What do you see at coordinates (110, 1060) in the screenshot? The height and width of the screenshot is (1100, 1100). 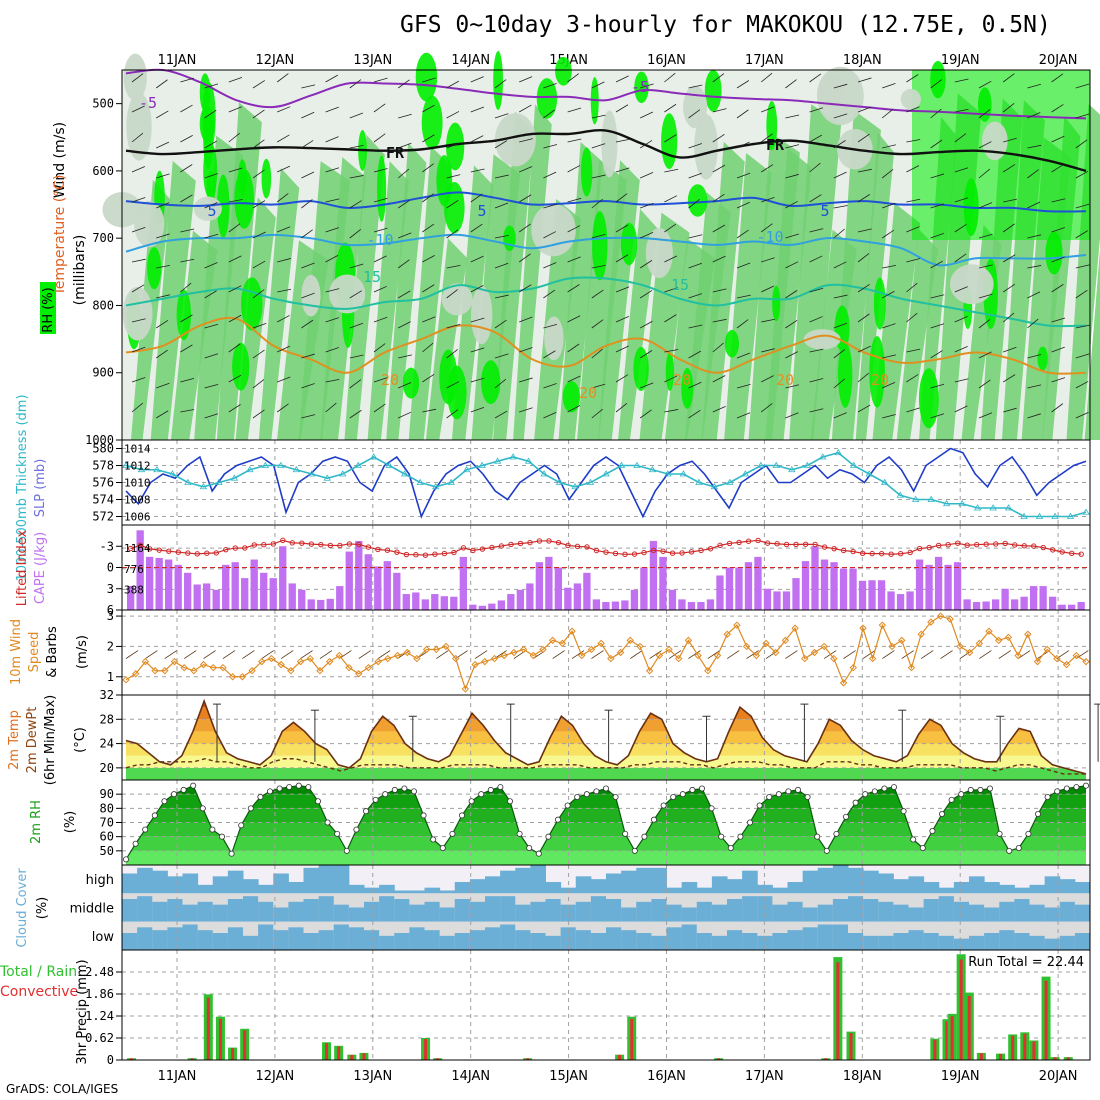 I see `precip-tick-label: 0` at bounding box center [110, 1060].